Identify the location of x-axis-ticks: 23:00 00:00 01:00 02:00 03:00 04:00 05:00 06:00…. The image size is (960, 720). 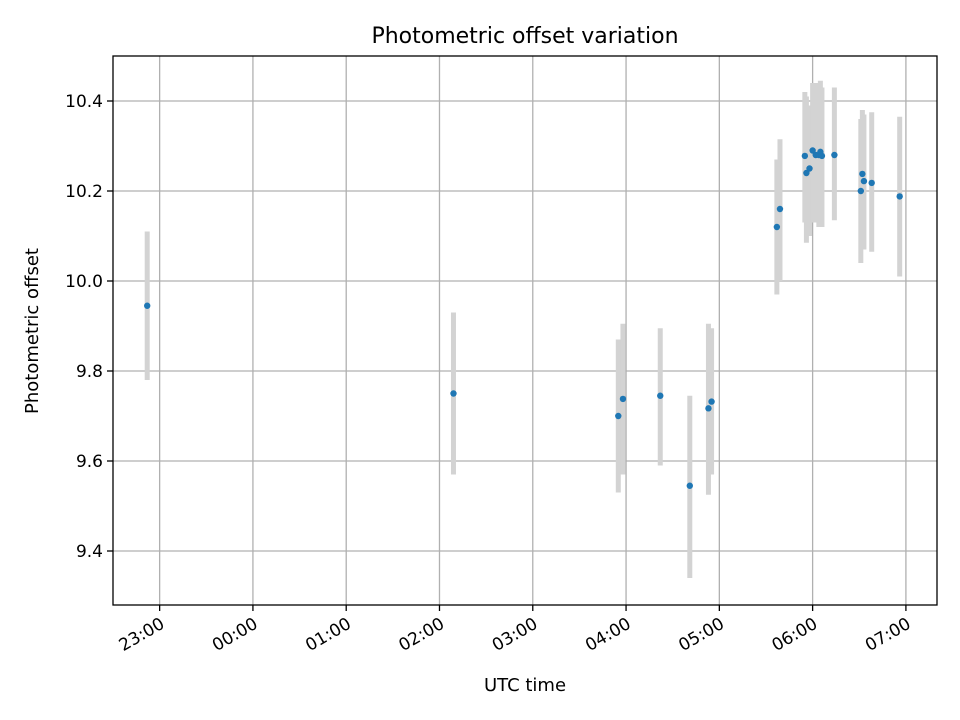
(515, 630).